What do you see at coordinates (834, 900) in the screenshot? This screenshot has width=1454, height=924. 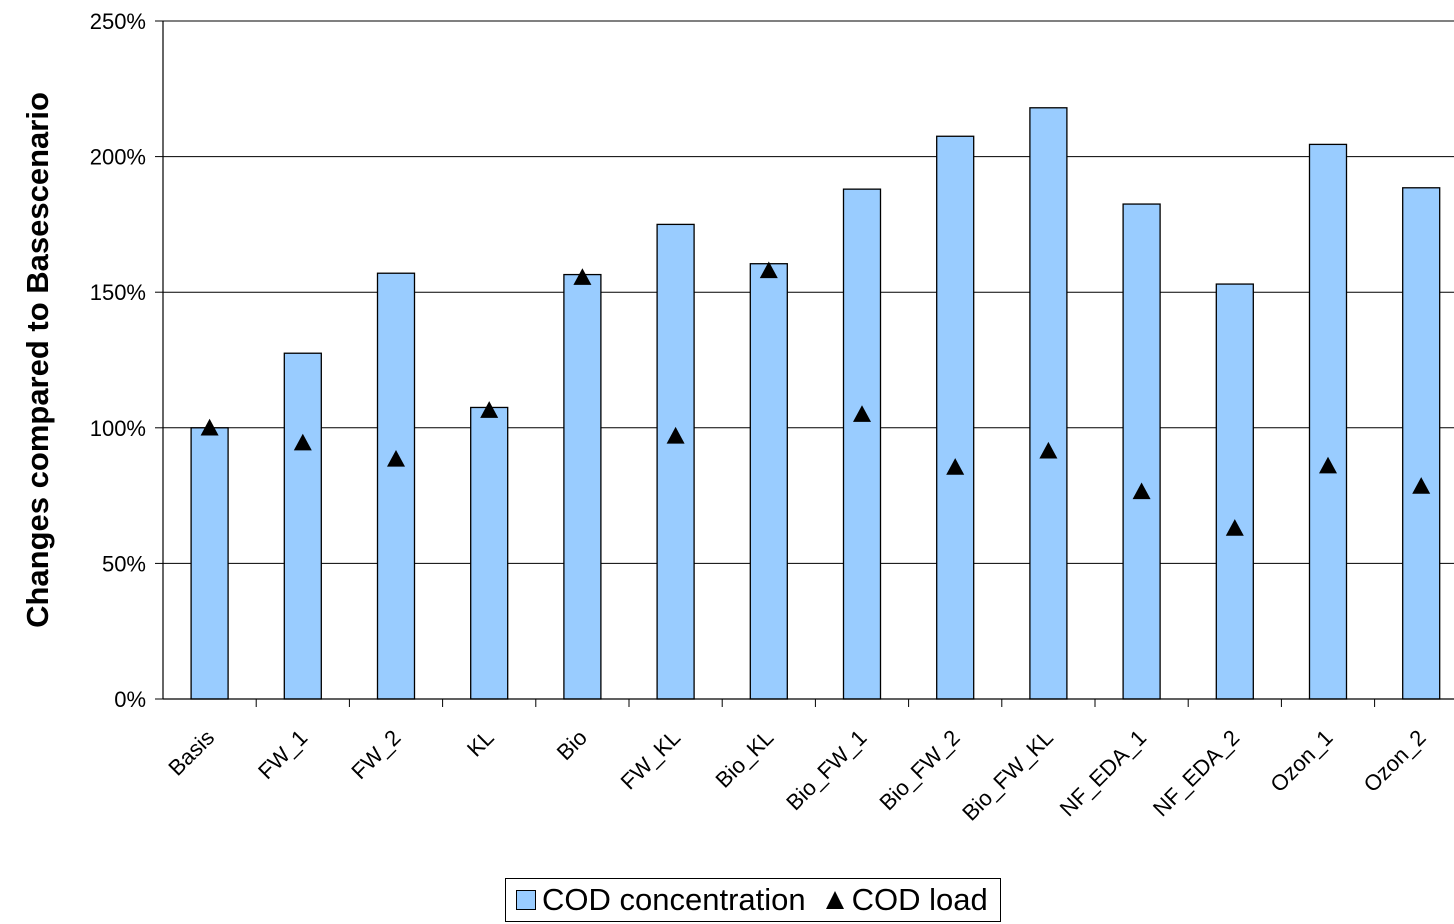 I see `legend-triangle-marker` at bounding box center [834, 900].